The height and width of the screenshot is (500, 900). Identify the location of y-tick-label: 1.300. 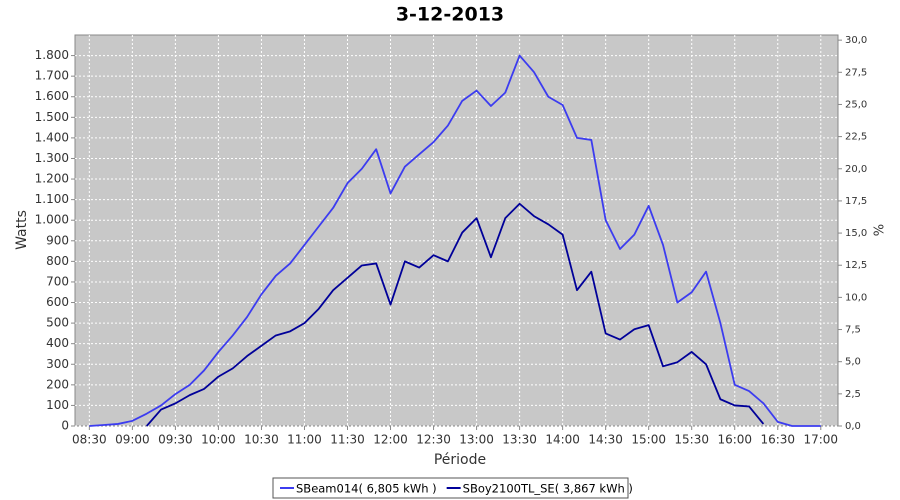
(52, 158).